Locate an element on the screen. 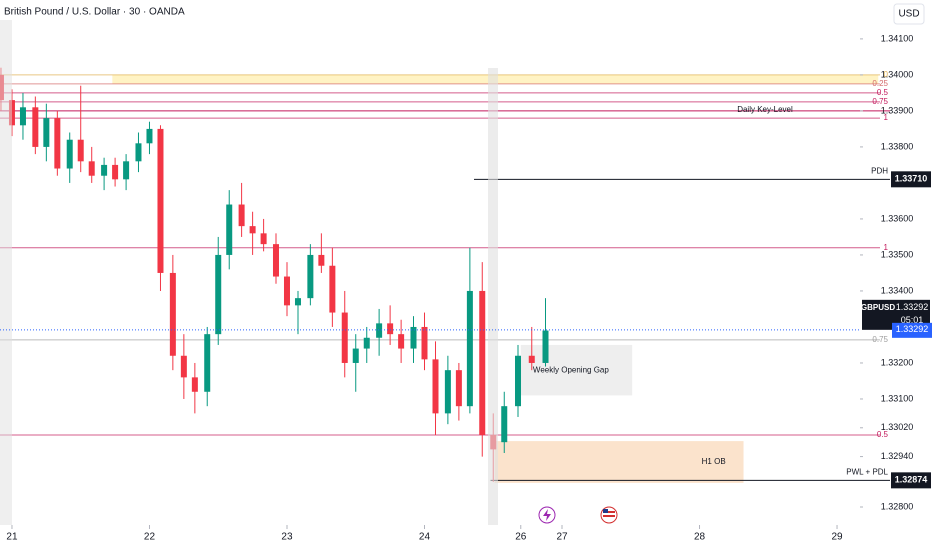 The image size is (932, 555). y-tick-label: 1.33500 is located at coordinates (897, 254).